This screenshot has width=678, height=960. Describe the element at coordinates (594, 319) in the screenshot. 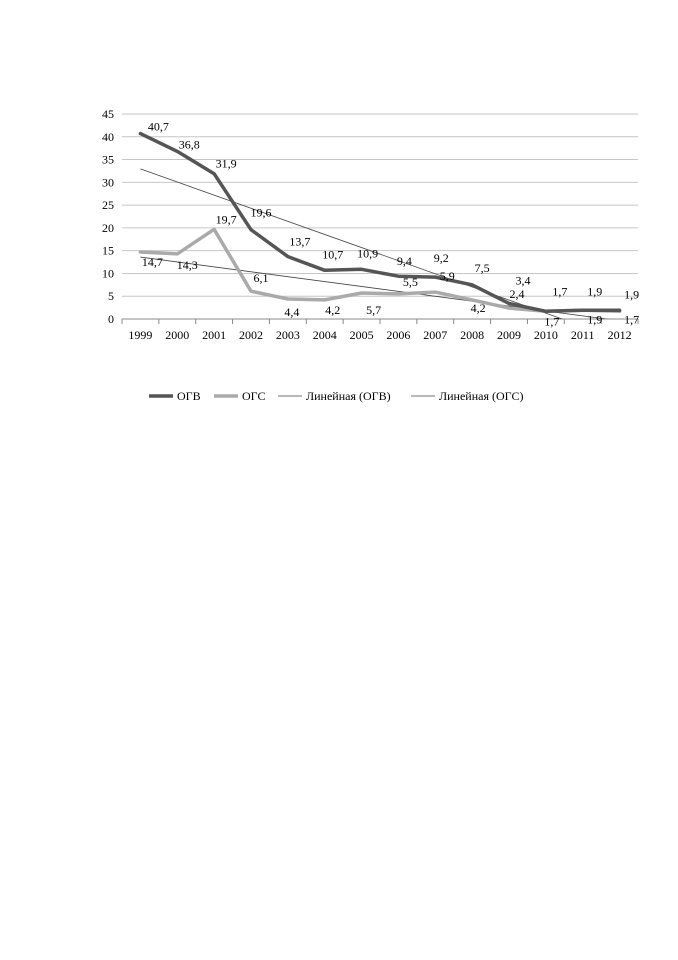

I see `data-label-ogs: 1,9` at that location.